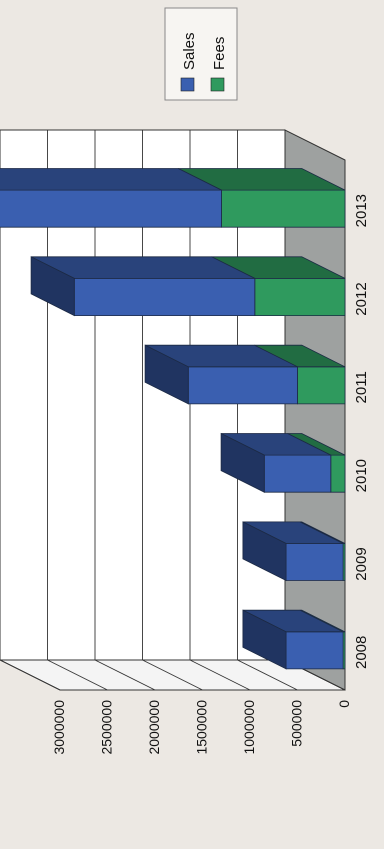  What do you see at coordinates (297, 723) in the screenshot?
I see `y-tick-label: 500000` at bounding box center [297, 723].